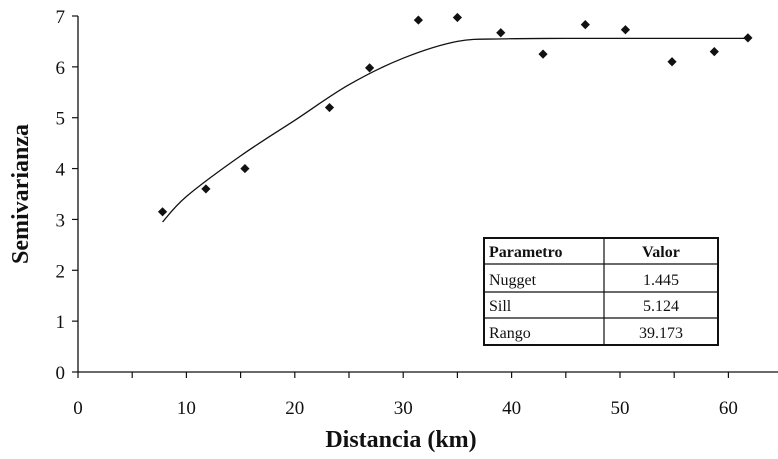 The width and height of the screenshot is (778, 459). I want to click on y-tick-label: 2, so click(61, 271).